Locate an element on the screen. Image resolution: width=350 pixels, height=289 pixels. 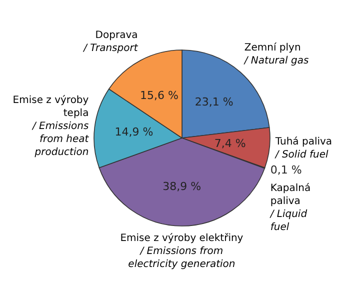
data-label: 23,1 % is located at coordinates (214, 101).